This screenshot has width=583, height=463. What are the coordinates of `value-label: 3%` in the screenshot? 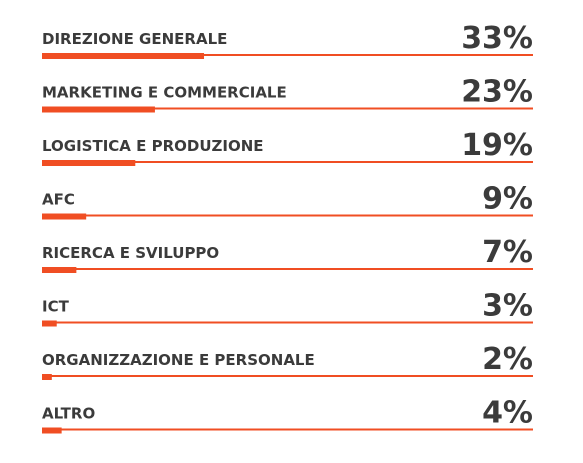 It's located at (507, 306).